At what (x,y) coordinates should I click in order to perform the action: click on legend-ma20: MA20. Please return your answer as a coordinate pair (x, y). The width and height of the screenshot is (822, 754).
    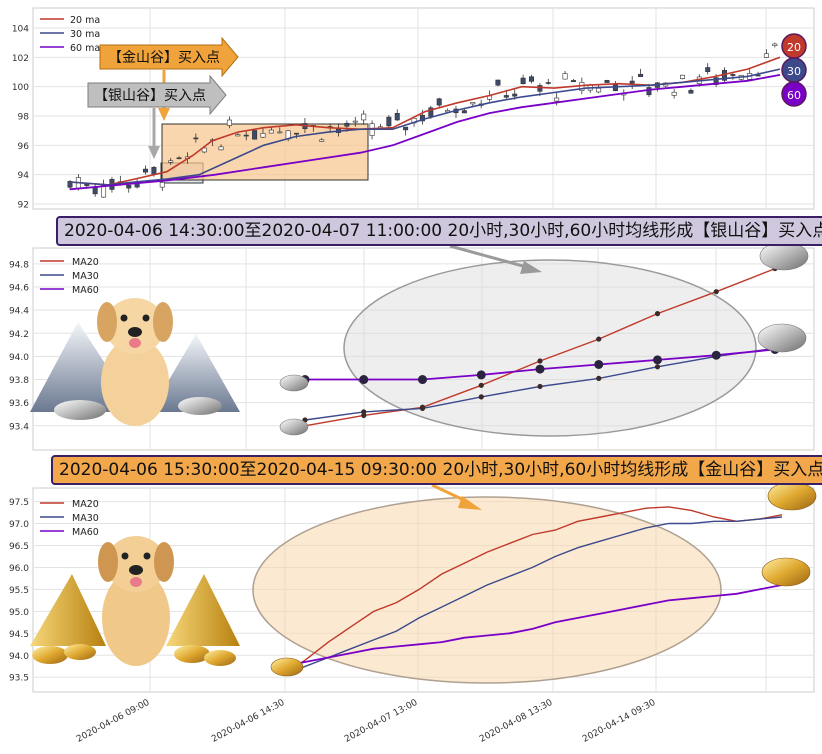
    Looking at the image, I should click on (85, 262).